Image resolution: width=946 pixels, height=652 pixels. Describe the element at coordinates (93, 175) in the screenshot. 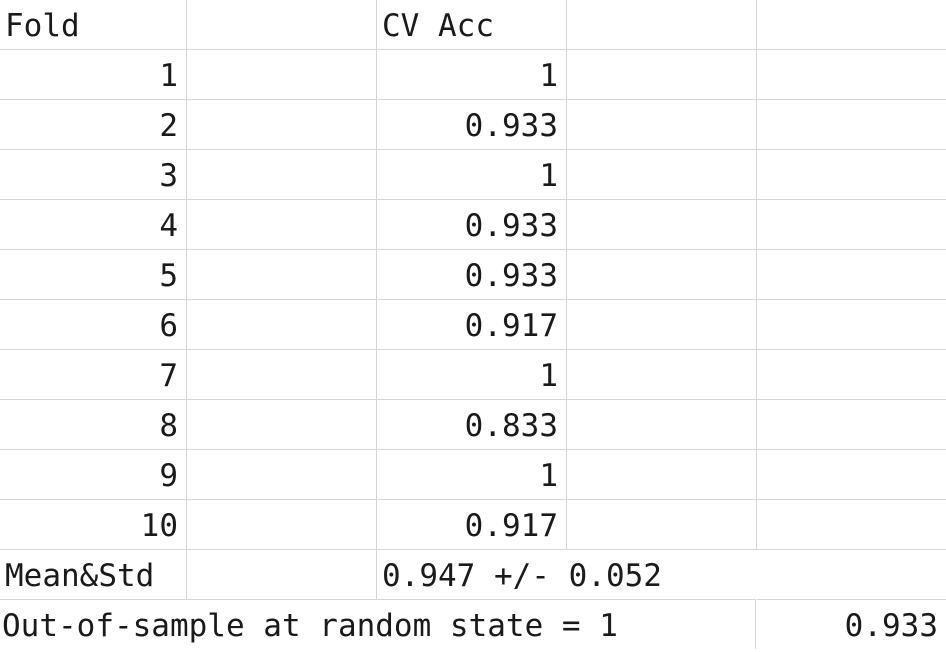

I see `fold-cell: 3` at that location.